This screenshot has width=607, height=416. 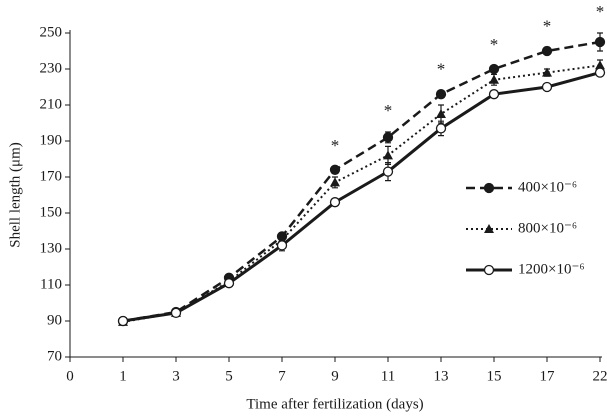 I want to click on x-tick-label: 1, so click(x=123, y=376).